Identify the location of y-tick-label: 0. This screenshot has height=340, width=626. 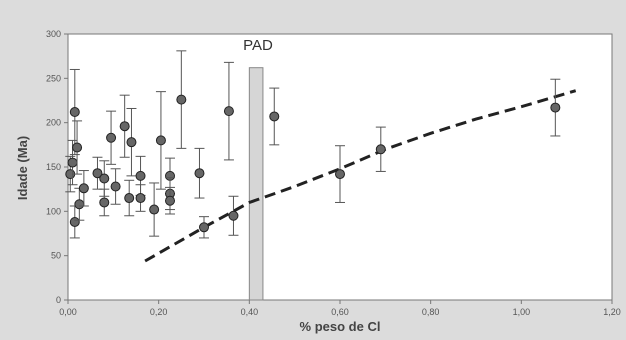
(58, 300).